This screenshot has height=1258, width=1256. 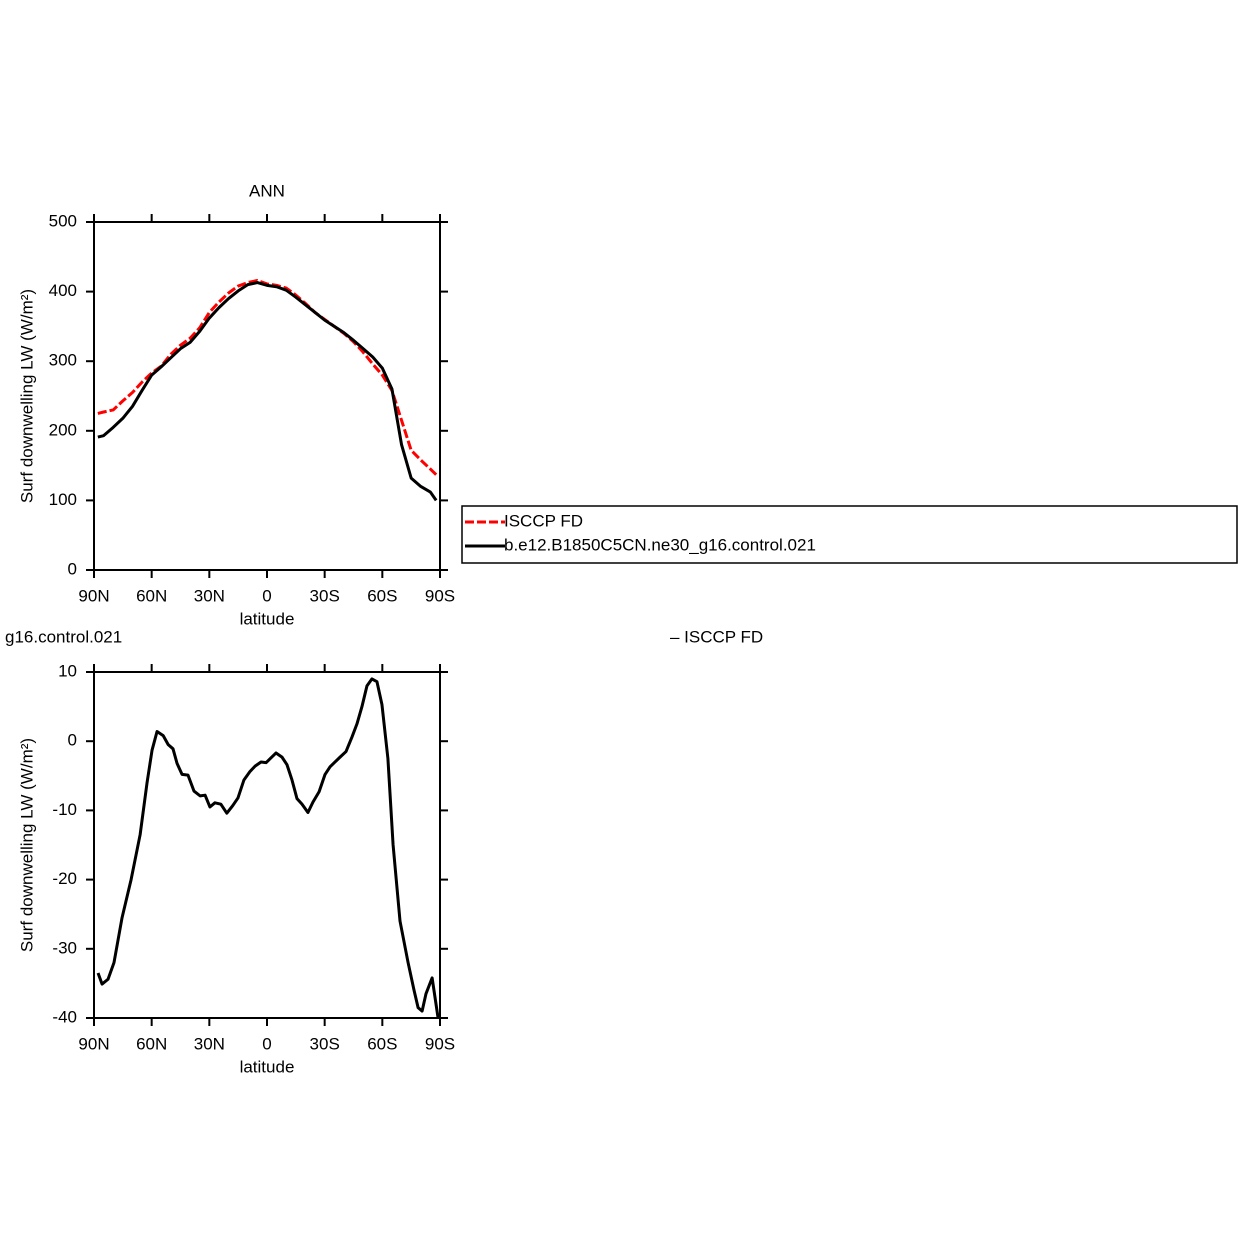 What do you see at coordinates (63, 429) in the screenshot?
I see `y-tick-label: 200` at bounding box center [63, 429].